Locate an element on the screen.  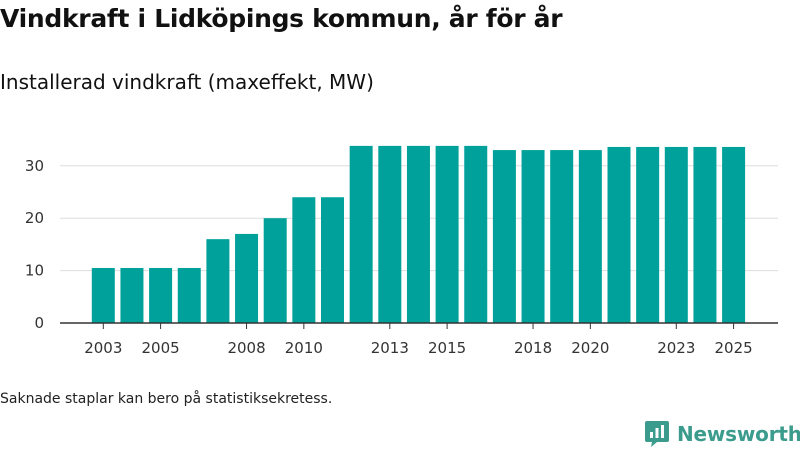
bar-2007 is located at coordinates (218, 281).